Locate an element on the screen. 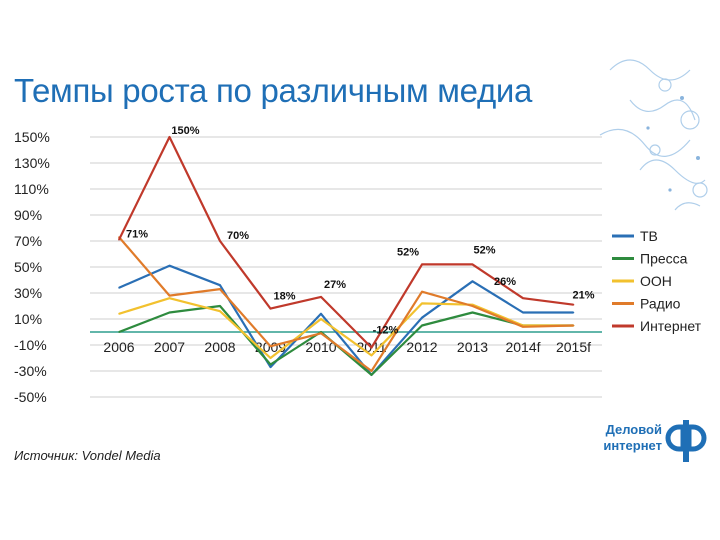  x-tick-label: 2008 is located at coordinates (219, 347).